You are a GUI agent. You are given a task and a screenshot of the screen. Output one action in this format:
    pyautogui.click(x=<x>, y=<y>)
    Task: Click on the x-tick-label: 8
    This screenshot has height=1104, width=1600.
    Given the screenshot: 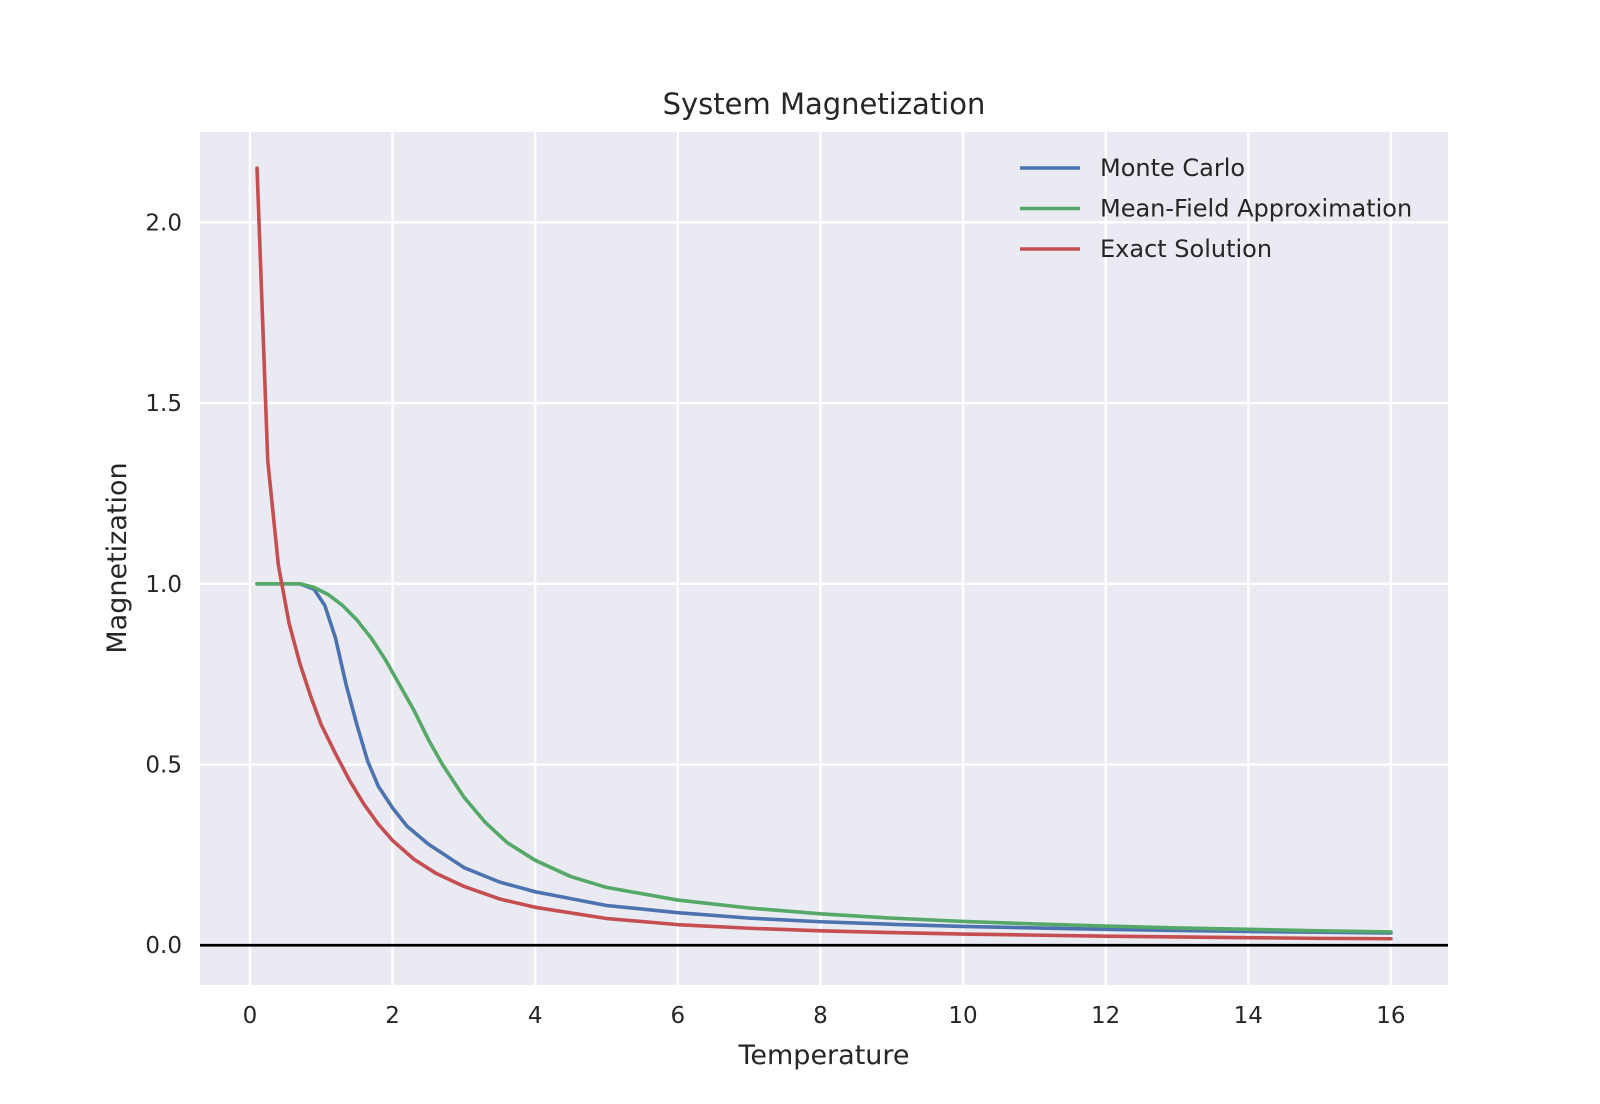 What is the action you would take?
    pyautogui.click(x=820, y=1016)
    